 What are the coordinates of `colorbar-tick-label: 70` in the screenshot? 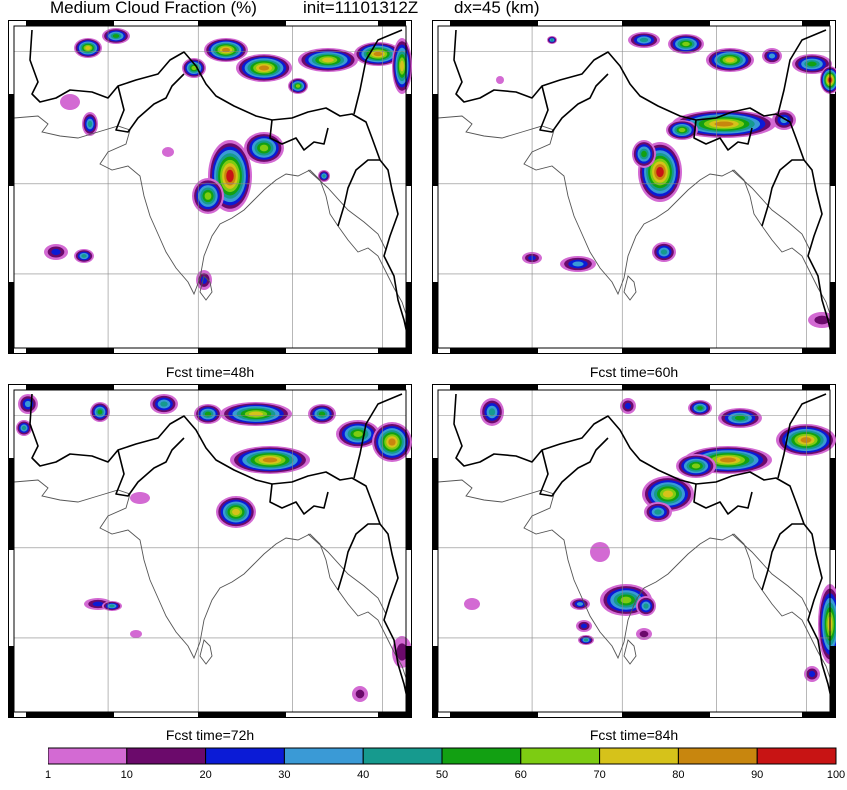 It's located at (599, 775).